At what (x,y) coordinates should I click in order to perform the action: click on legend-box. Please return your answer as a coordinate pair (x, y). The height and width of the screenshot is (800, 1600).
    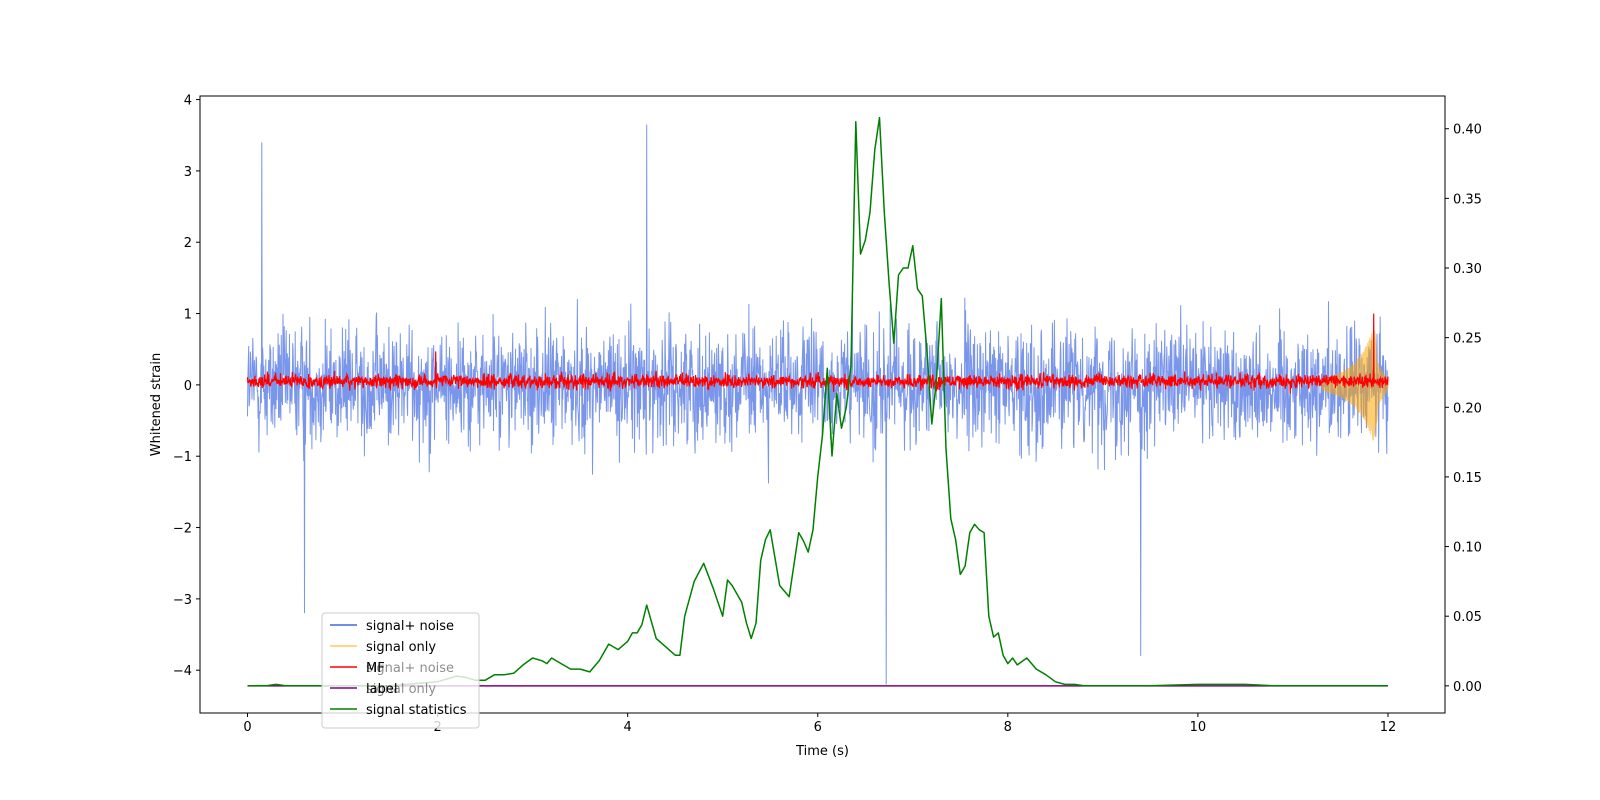
    Looking at the image, I should click on (400, 670).